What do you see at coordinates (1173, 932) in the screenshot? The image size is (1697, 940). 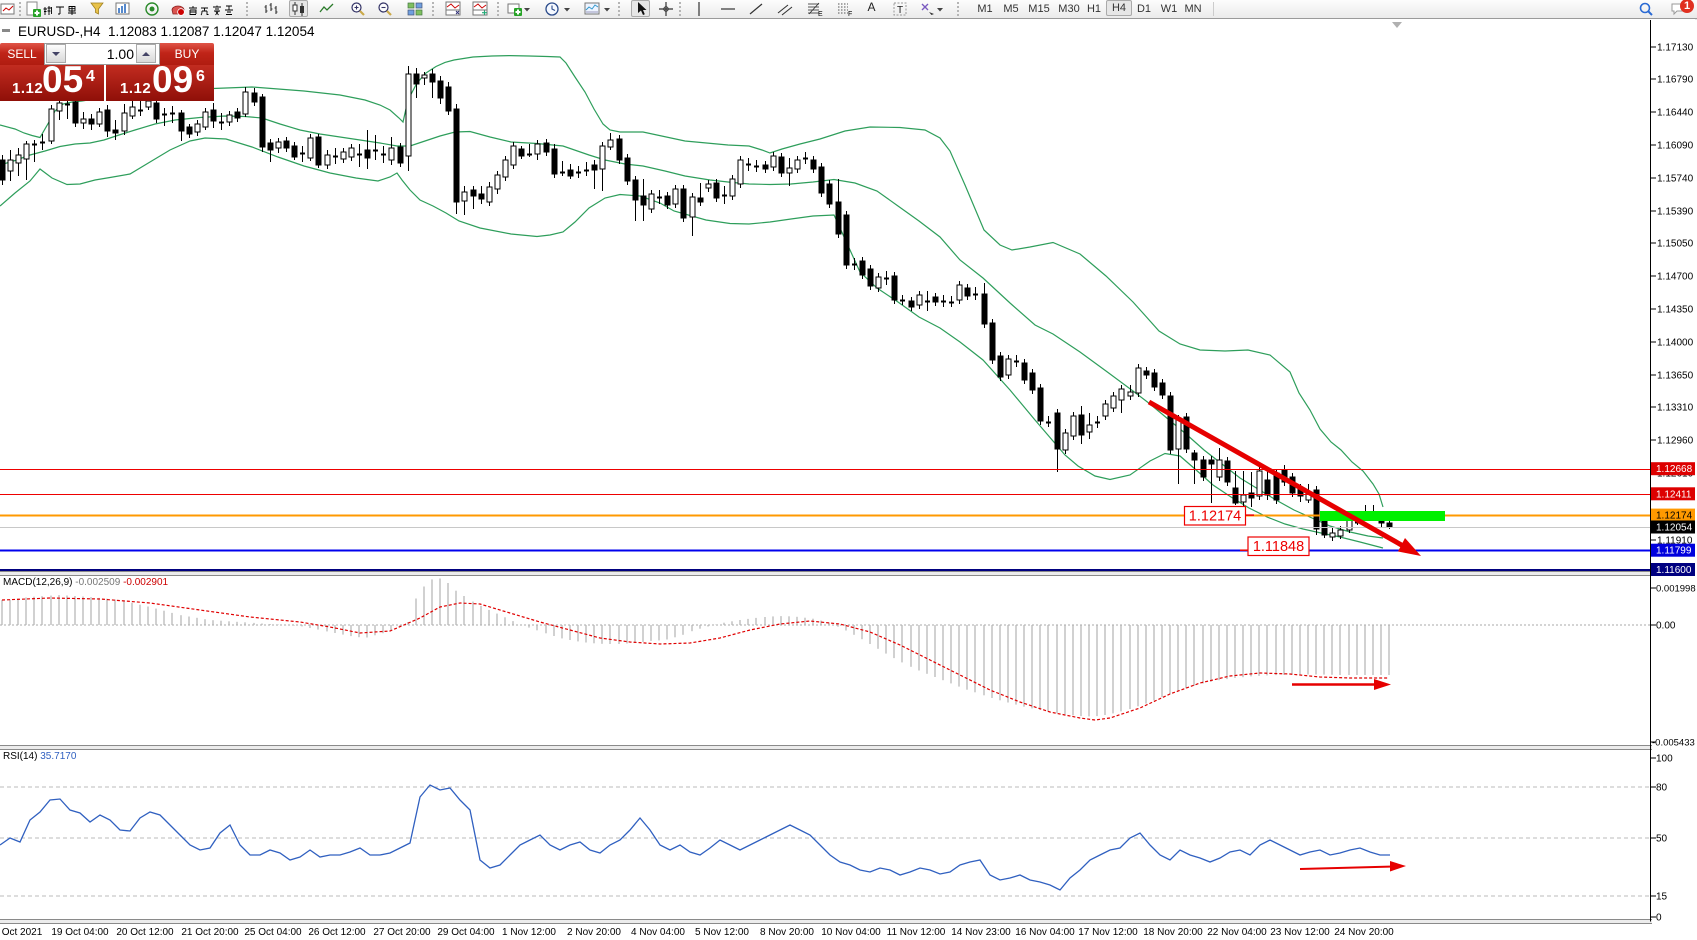 I see `svg-text: 18 Nov 20:00` at bounding box center [1173, 932].